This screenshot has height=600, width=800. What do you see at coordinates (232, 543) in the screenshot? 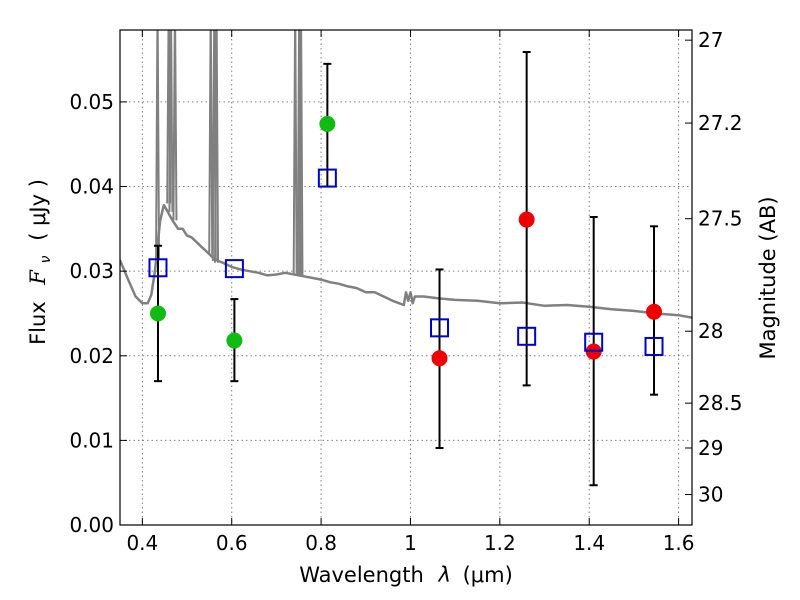
I see `x-tick-label: 0.6` at bounding box center [232, 543].